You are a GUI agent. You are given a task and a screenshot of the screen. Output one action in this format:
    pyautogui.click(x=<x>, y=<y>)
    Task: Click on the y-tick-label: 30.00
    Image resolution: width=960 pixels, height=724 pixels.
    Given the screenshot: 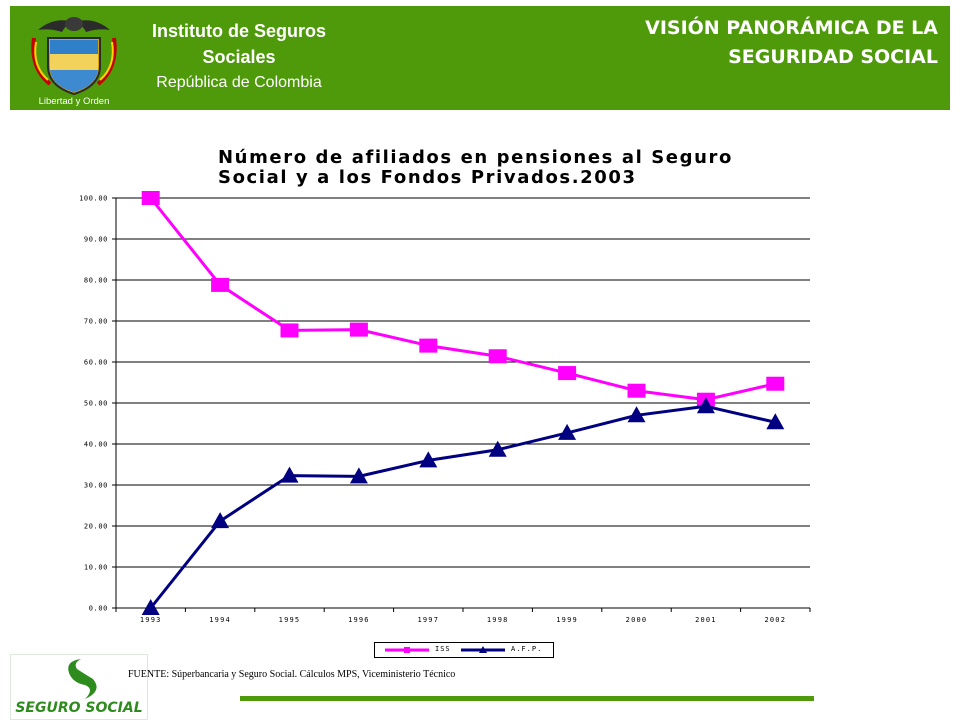 What is the action you would take?
    pyautogui.click(x=96, y=486)
    